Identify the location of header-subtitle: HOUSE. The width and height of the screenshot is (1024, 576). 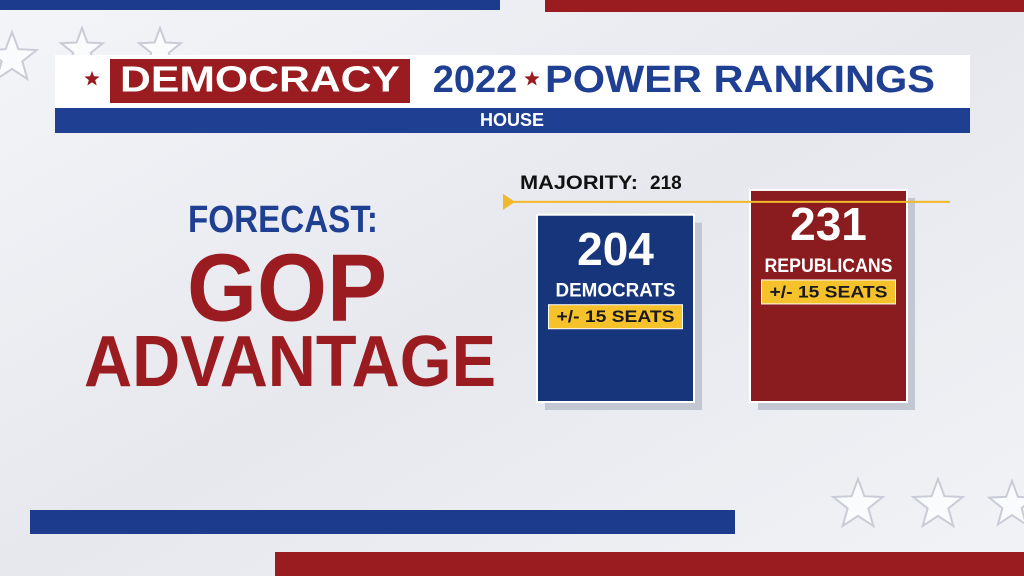
(512, 120).